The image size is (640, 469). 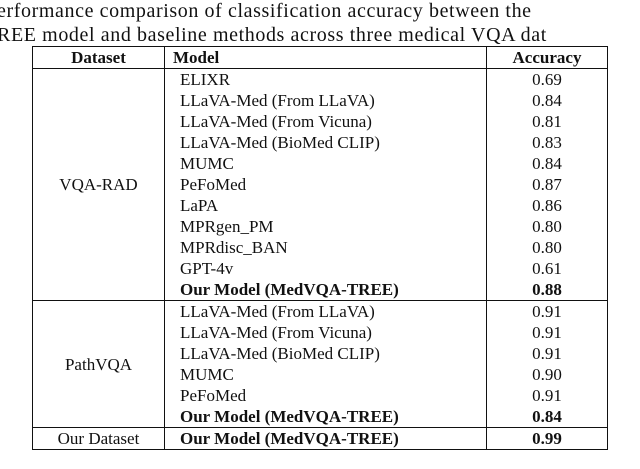 I want to click on accuracy-cell: 0.86, so click(x=547, y=205).